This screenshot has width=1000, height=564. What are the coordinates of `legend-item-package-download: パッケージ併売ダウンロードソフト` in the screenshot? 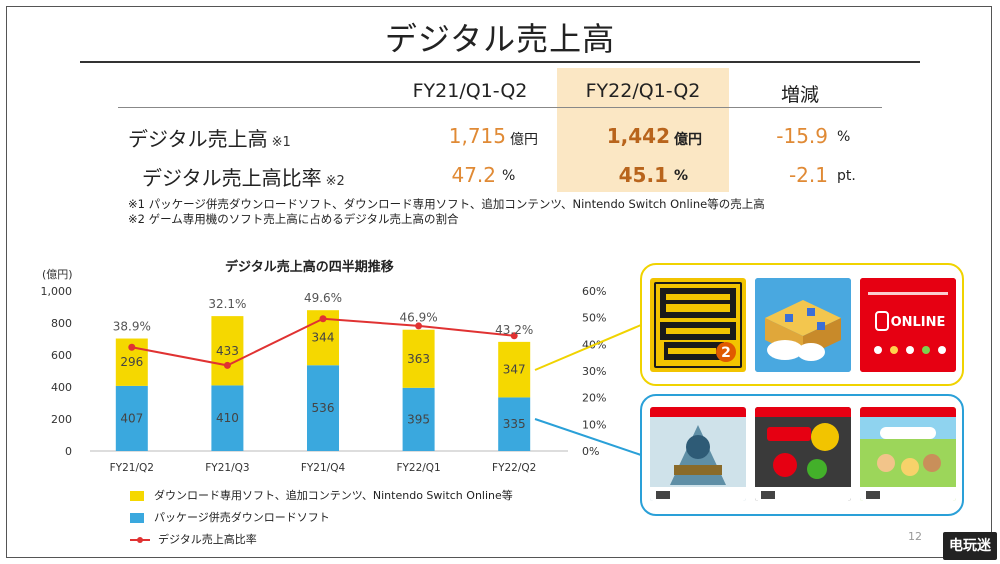 It's located at (230, 517).